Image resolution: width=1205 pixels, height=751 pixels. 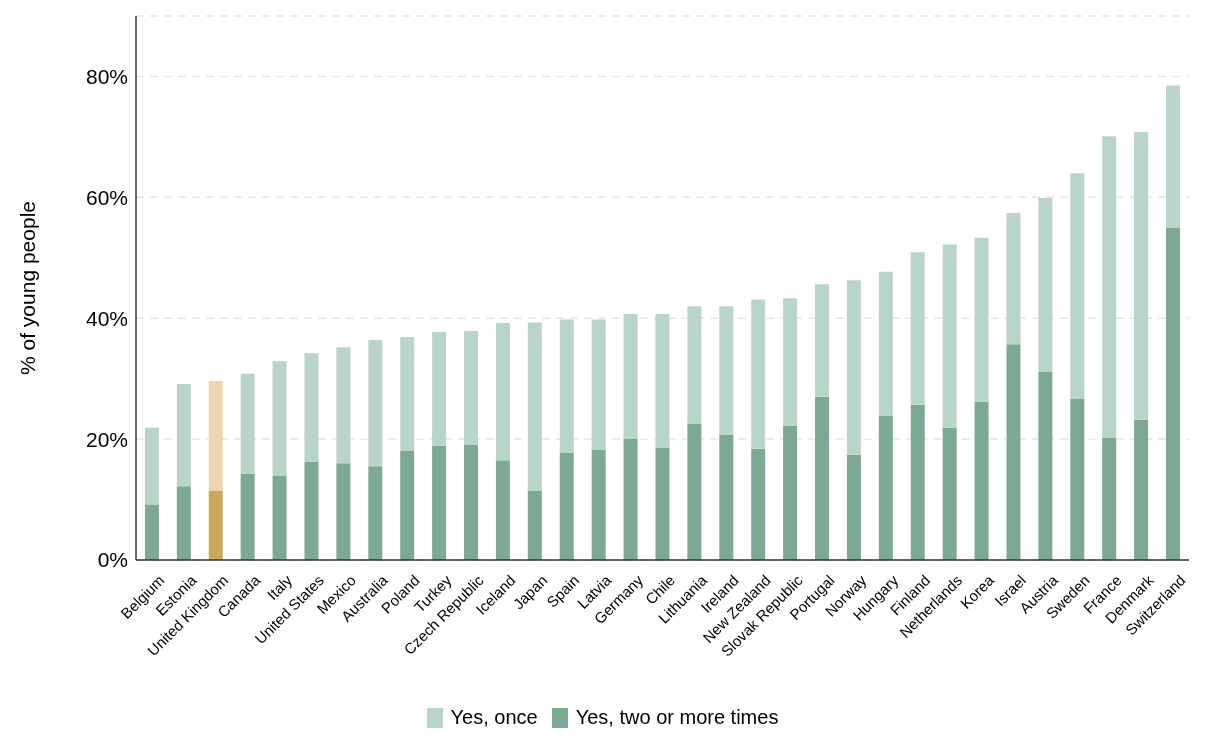 I want to click on y-tick-label: 0%, so click(x=112, y=560).